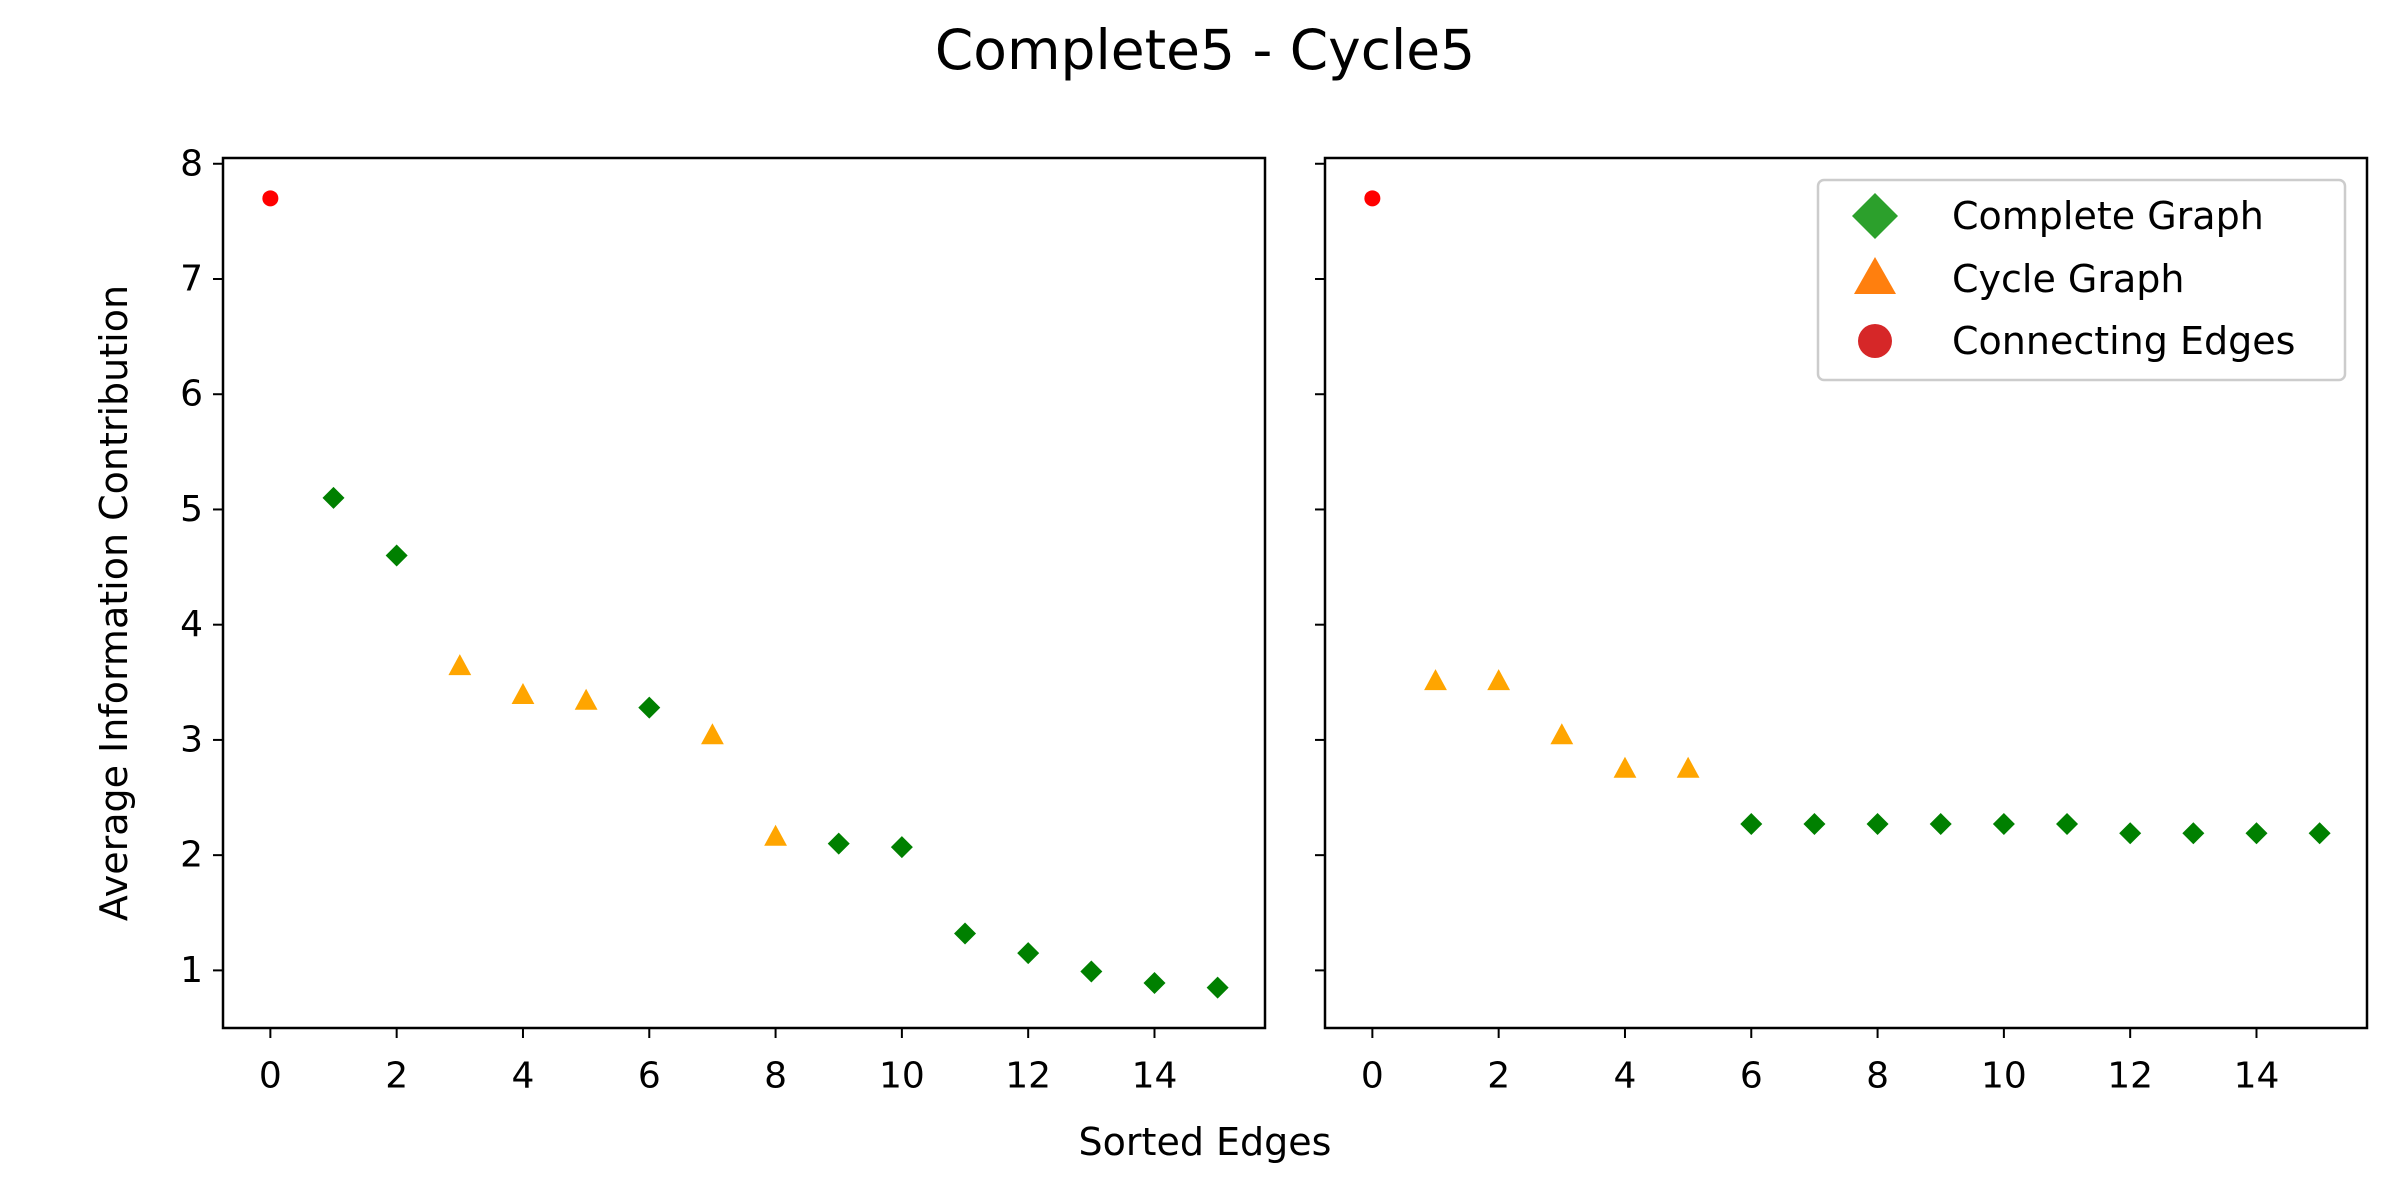 This screenshot has width=2400, height=1200. What do you see at coordinates (191, 970) in the screenshot?
I see `left-y-tick-label: 1` at bounding box center [191, 970].